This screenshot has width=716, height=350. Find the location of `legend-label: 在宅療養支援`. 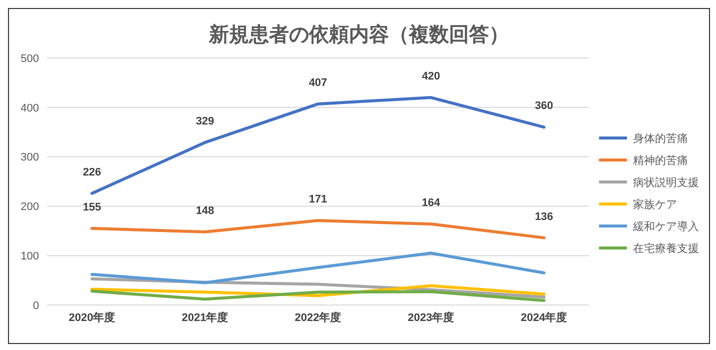

legend-label: 在宅療養支援 is located at coordinates (666, 249).